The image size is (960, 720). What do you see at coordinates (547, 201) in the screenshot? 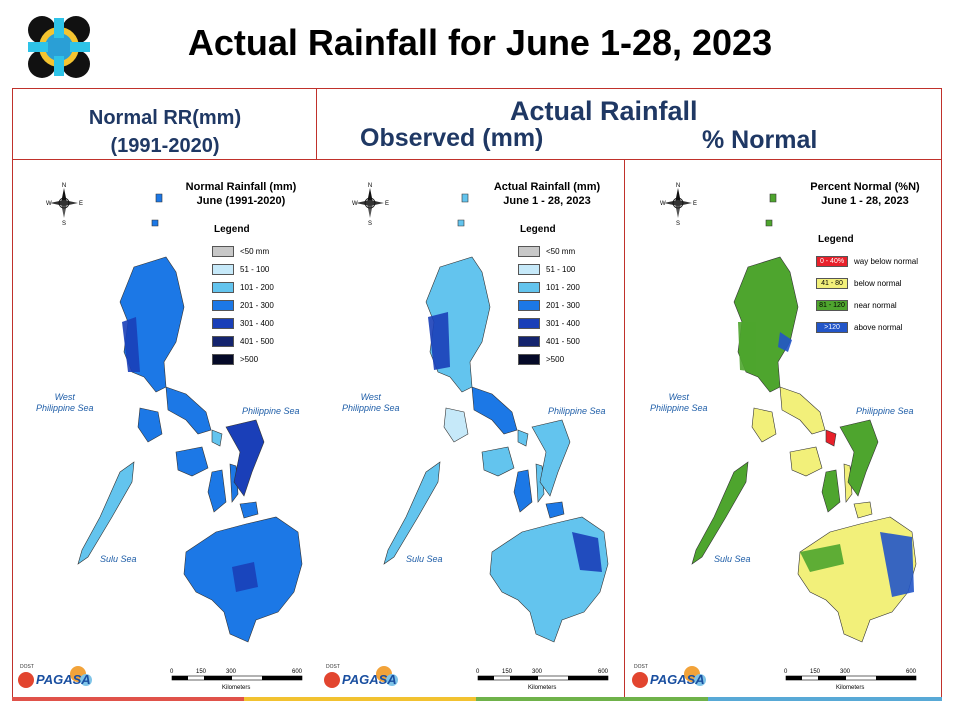
I see `map-title-line2: June 1 - 28, 2023` at bounding box center [547, 201].